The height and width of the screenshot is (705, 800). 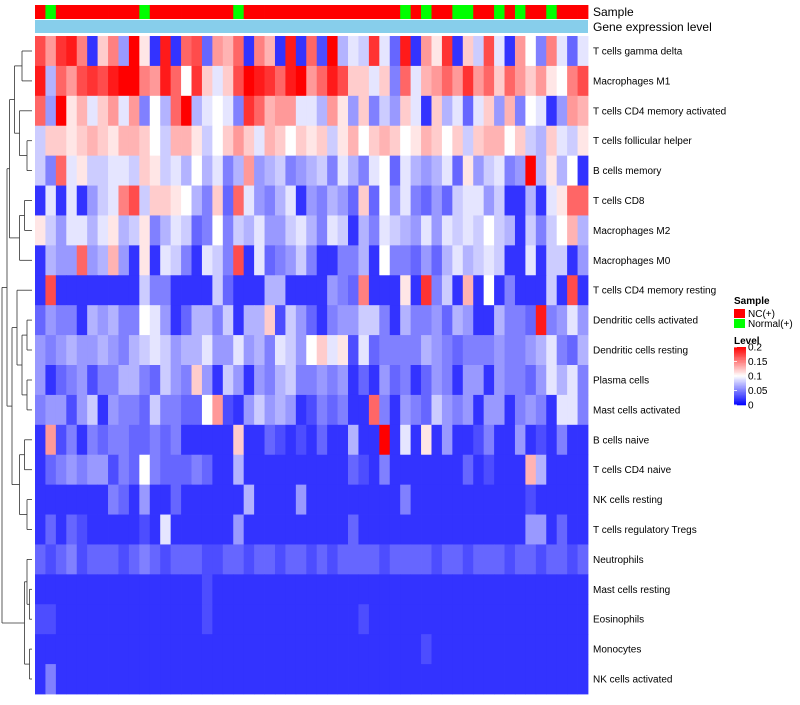 I want to click on sample-legend-label: Normal(+), so click(x=770, y=324).